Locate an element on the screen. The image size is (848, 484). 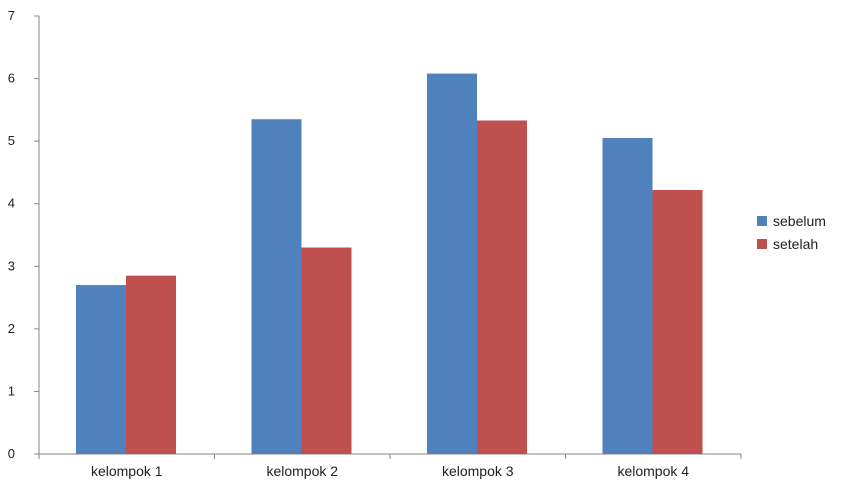
x-category-label: kelompok 2 is located at coordinates (302, 471).